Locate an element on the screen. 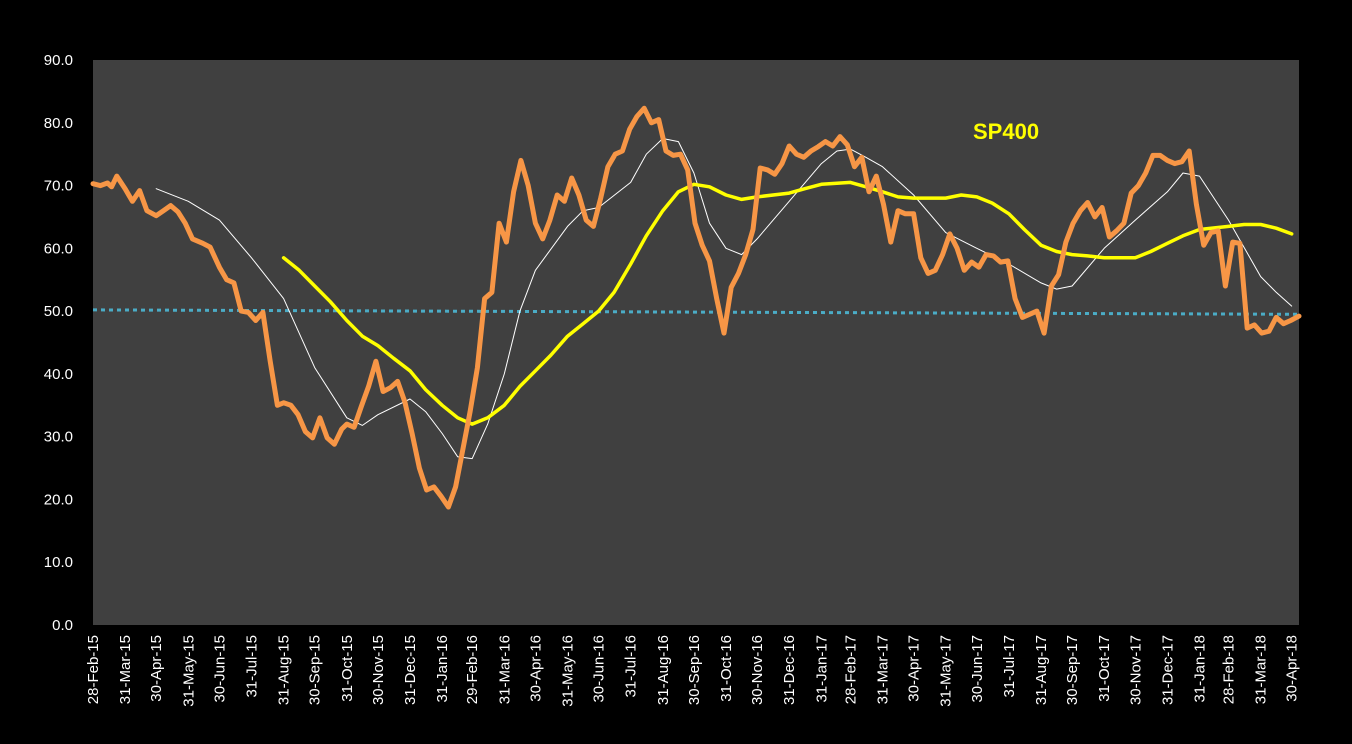 Image resolution: width=1352 pixels, height=744 pixels. y-axis: 0.0 10.0 20.0 30.0 40.0 50.0 60.0 70.0 80.0 90.0 is located at coordinates (58, 343).